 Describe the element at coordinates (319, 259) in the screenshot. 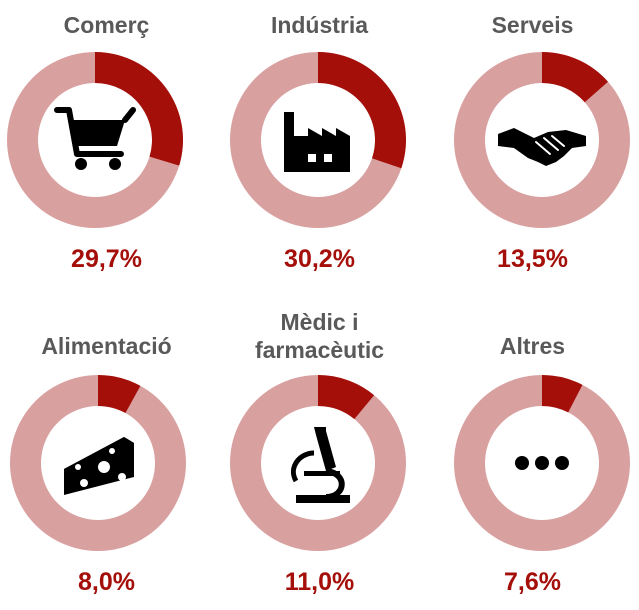

I see `value-label: 30,2%` at that location.